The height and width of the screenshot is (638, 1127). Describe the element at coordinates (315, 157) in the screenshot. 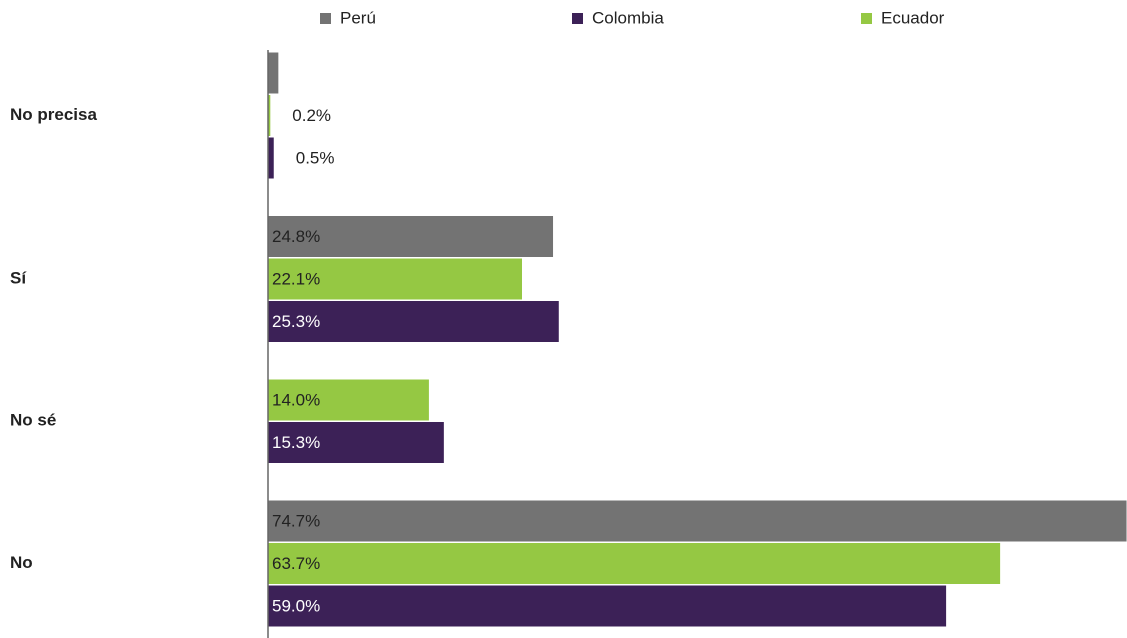

I see `value-label: 0.5%` at that location.